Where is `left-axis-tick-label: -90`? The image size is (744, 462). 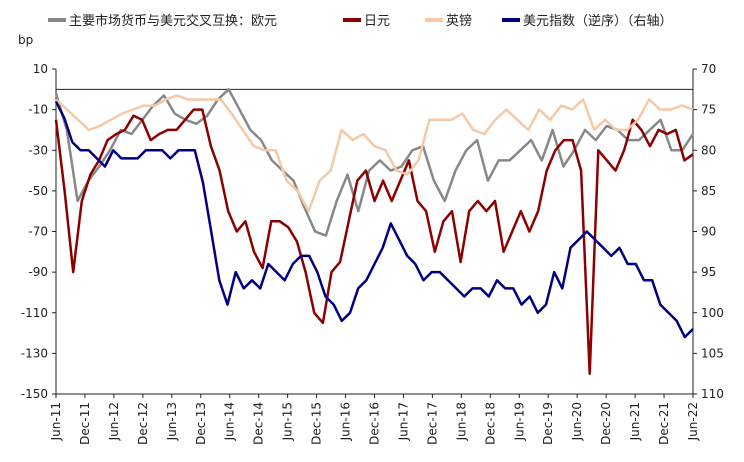
left-axis-tick-label: -90 is located at coordinates (38, 272).